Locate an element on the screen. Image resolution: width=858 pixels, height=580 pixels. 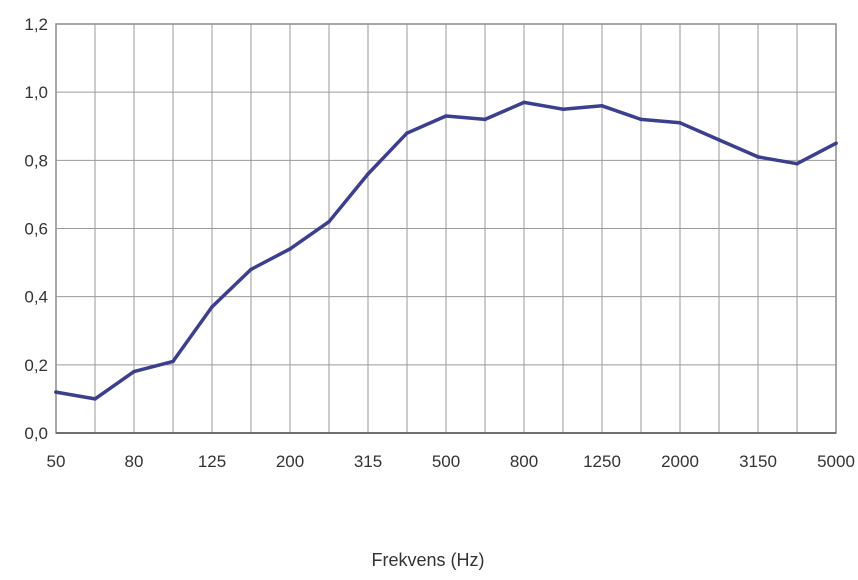
y-tick-labels: 0,0 0,2 0,4 0,6 0,8 1,0 1,2 is located at coordinates (36, 229).